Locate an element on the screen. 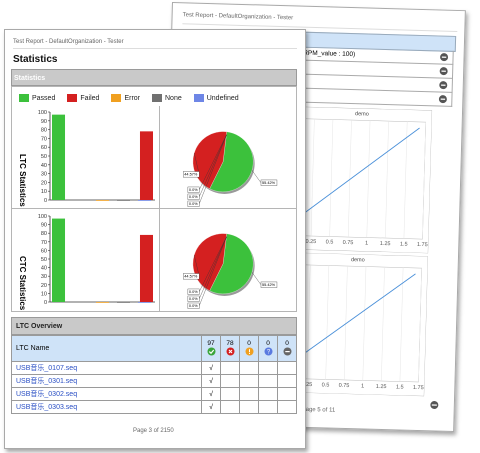 The width and height of the screenshot is (480, 453). ltc-row-link-0303: USB音乐_0303.seq is located at coordinates (106, 407).